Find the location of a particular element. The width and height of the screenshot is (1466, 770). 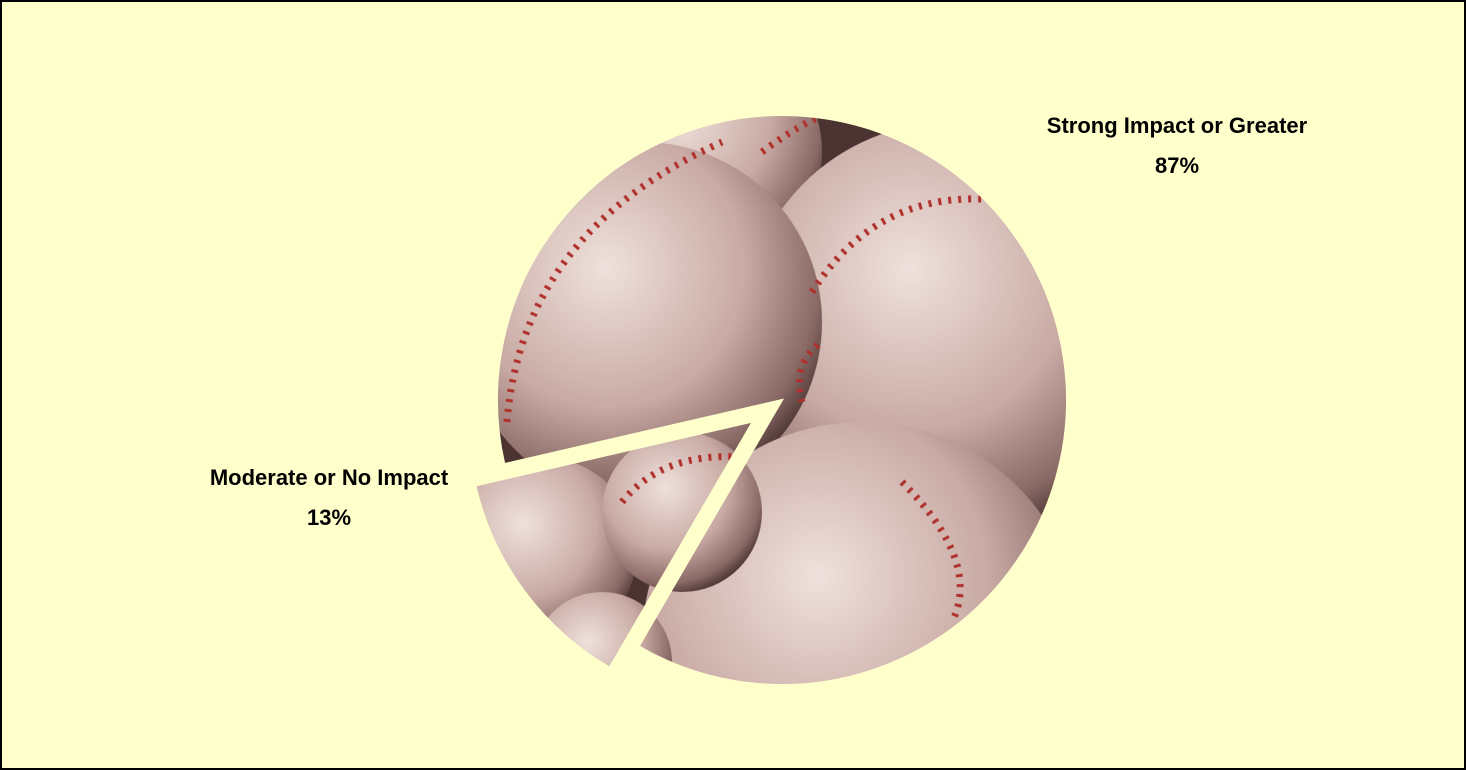

slice-label: Moderate or No Impact 13% is located at coordinates (329, 498).